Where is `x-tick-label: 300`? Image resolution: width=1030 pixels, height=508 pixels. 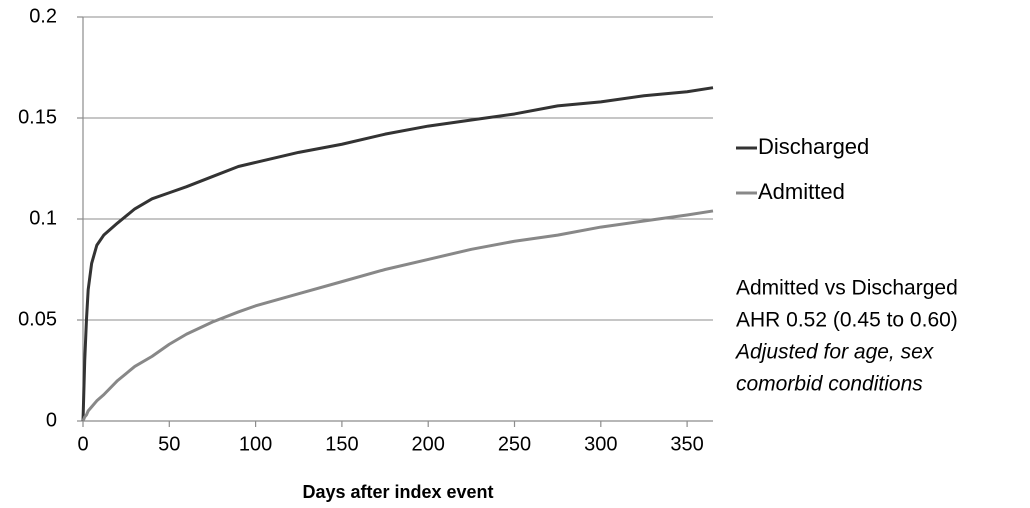 x-tick-label: 300 is located at coordinates (600, 444).